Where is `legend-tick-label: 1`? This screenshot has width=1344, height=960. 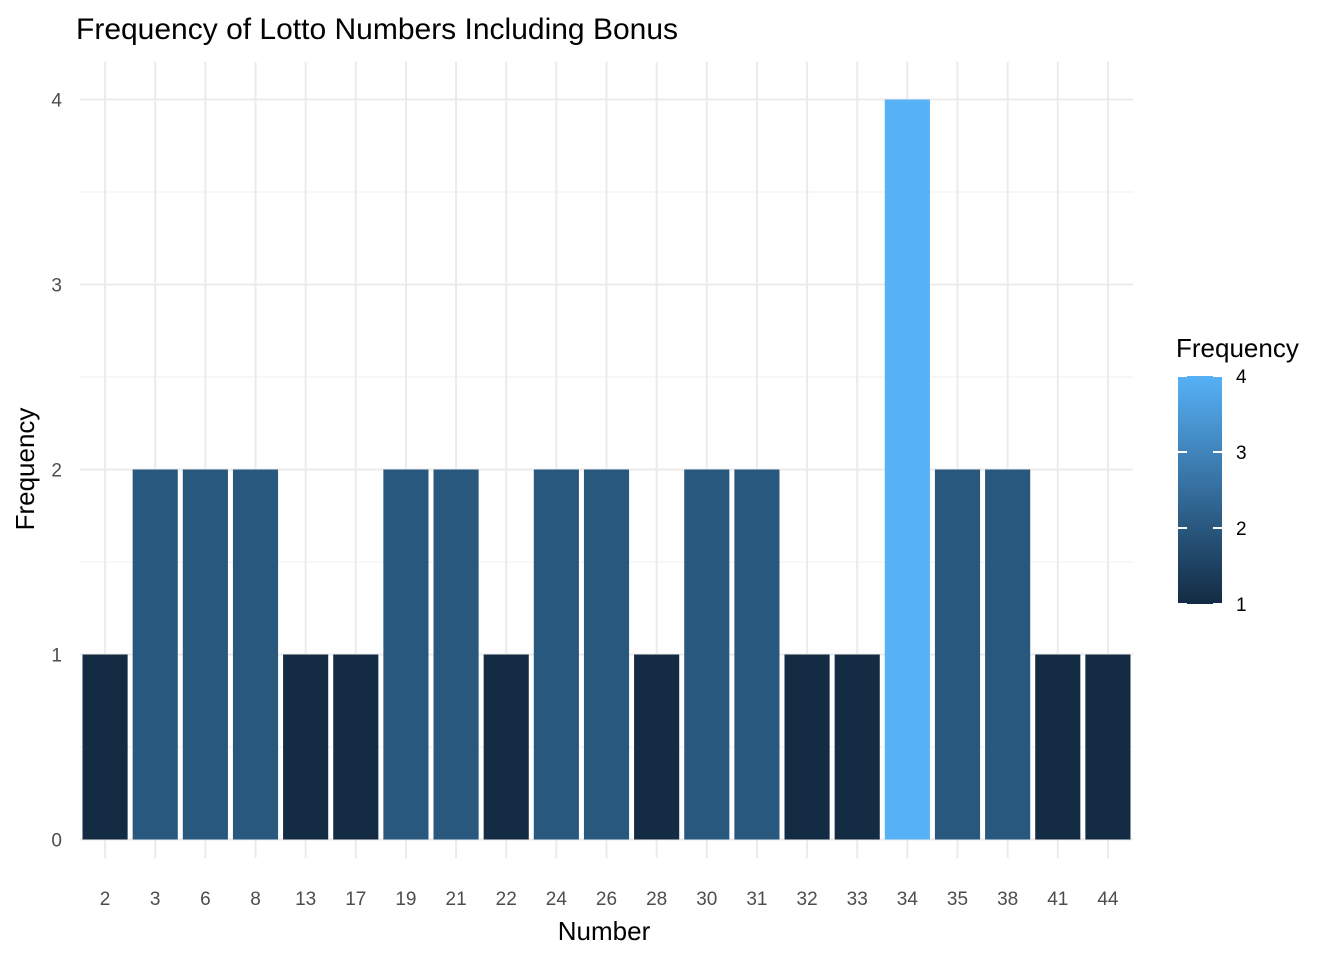 legend-tick-label: 1 is located at coordinates (1241, 605).